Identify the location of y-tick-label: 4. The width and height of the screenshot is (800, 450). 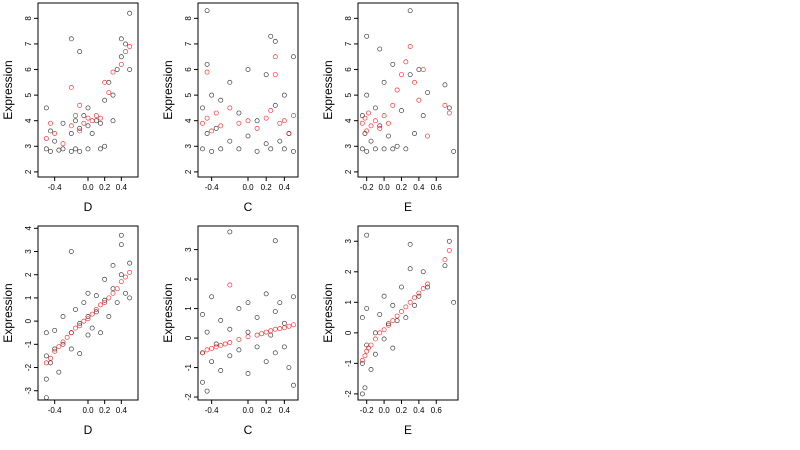
(28, 120).